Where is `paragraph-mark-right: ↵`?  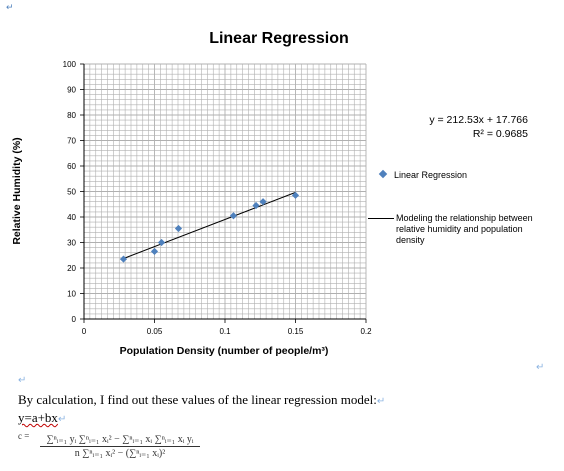
paragraph-mark-right: ↵ is located at coordinates (540, 367).